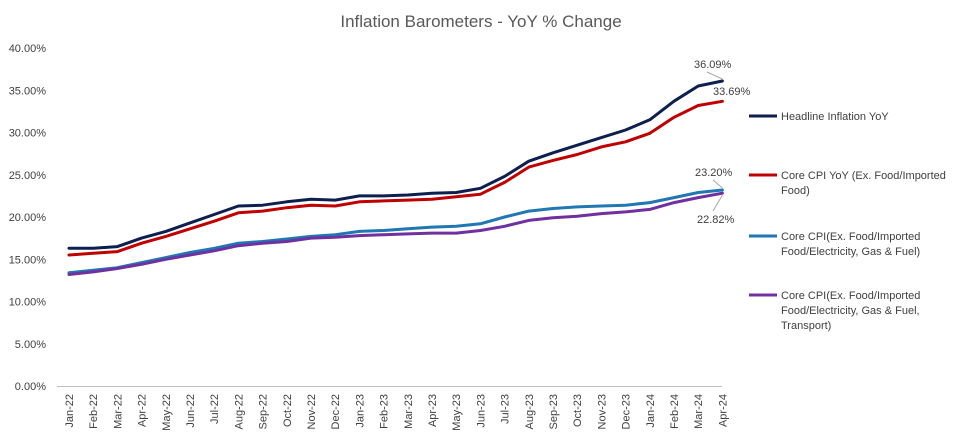  What do you see at coordinates (627, 411) in the screenshot?
I see `x-tick-label: Dec-23` at bounding box center [627, 411].